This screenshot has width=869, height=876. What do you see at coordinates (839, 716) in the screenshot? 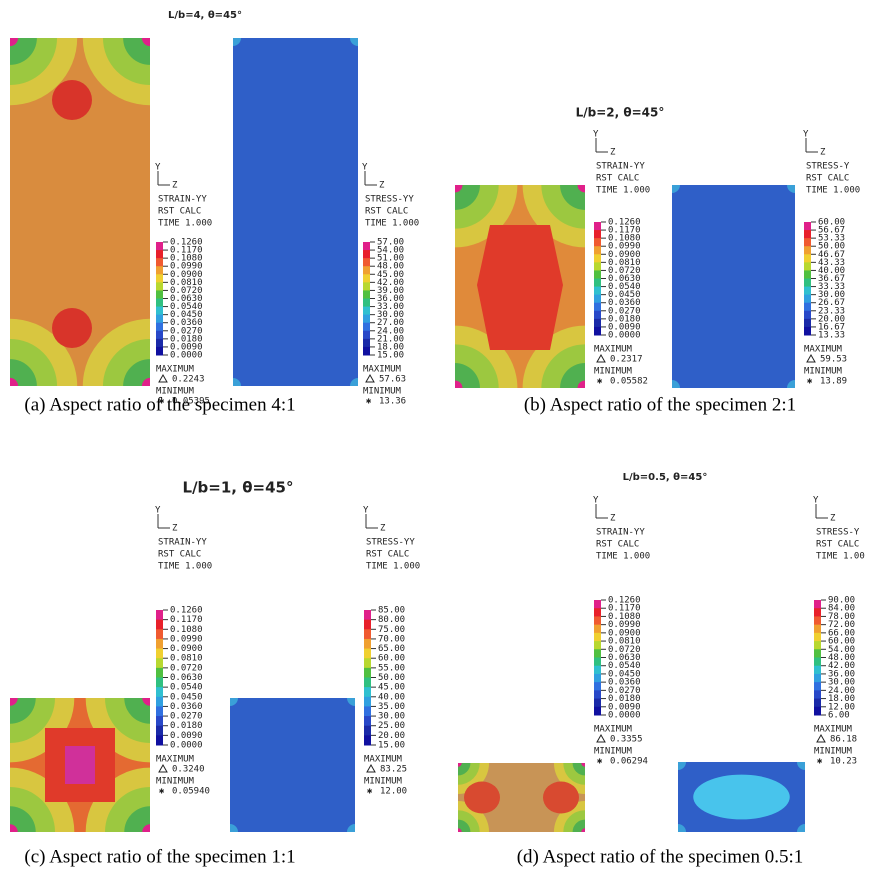
I see `legend-level: 6.00` at bounding box center [839, 716].